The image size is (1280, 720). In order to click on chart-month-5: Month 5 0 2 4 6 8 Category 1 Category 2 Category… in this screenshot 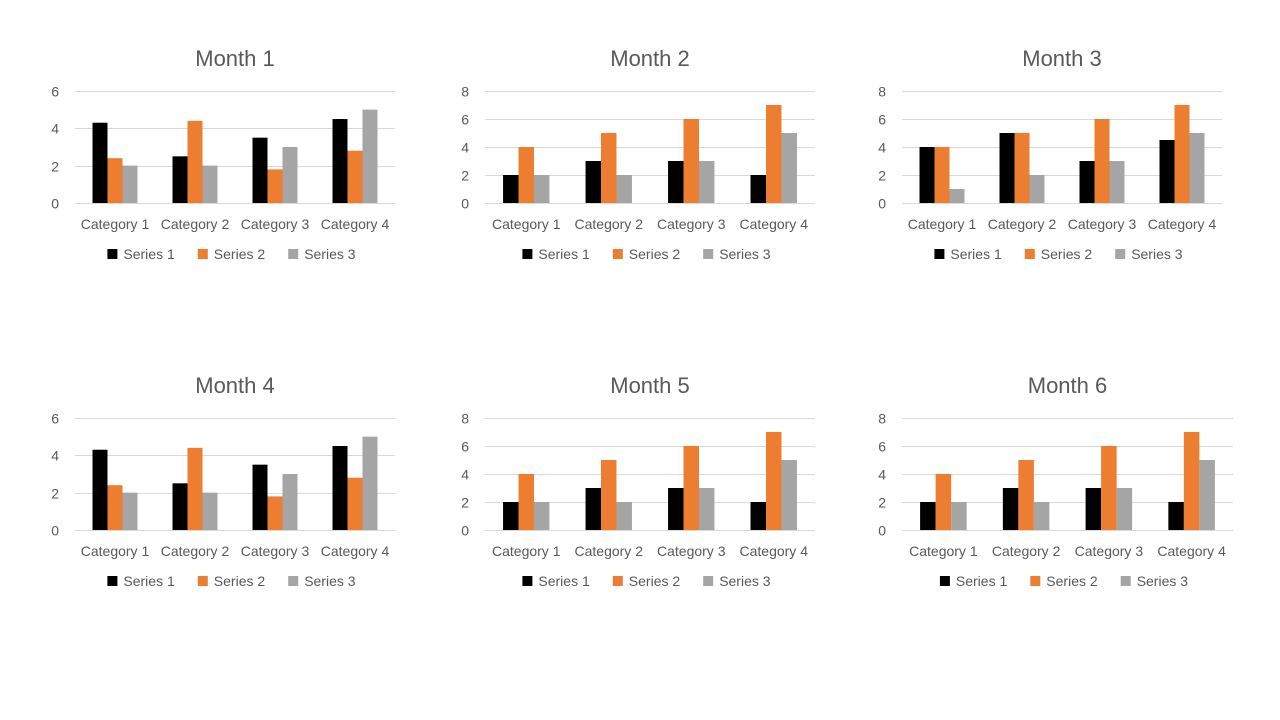, I will do `click(638, 481)`.